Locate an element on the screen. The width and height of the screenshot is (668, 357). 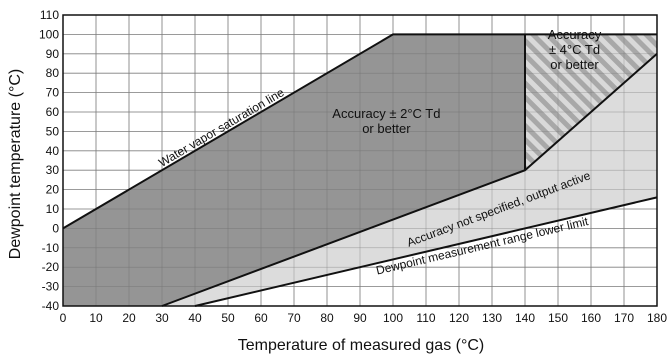
x-tick-label: 50 is located at coordinates (228, 318).